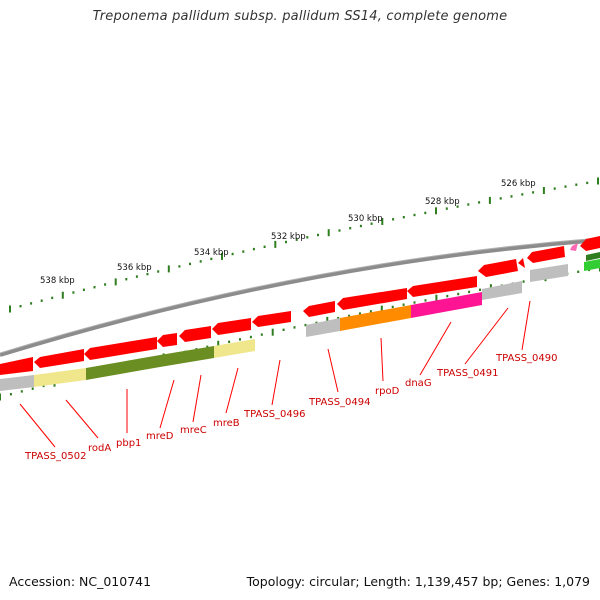  What do you see at coordinates (193, 430) in the screenshot?
I see `gene-label-mrec: mreC` at bounding box center [193, 430].